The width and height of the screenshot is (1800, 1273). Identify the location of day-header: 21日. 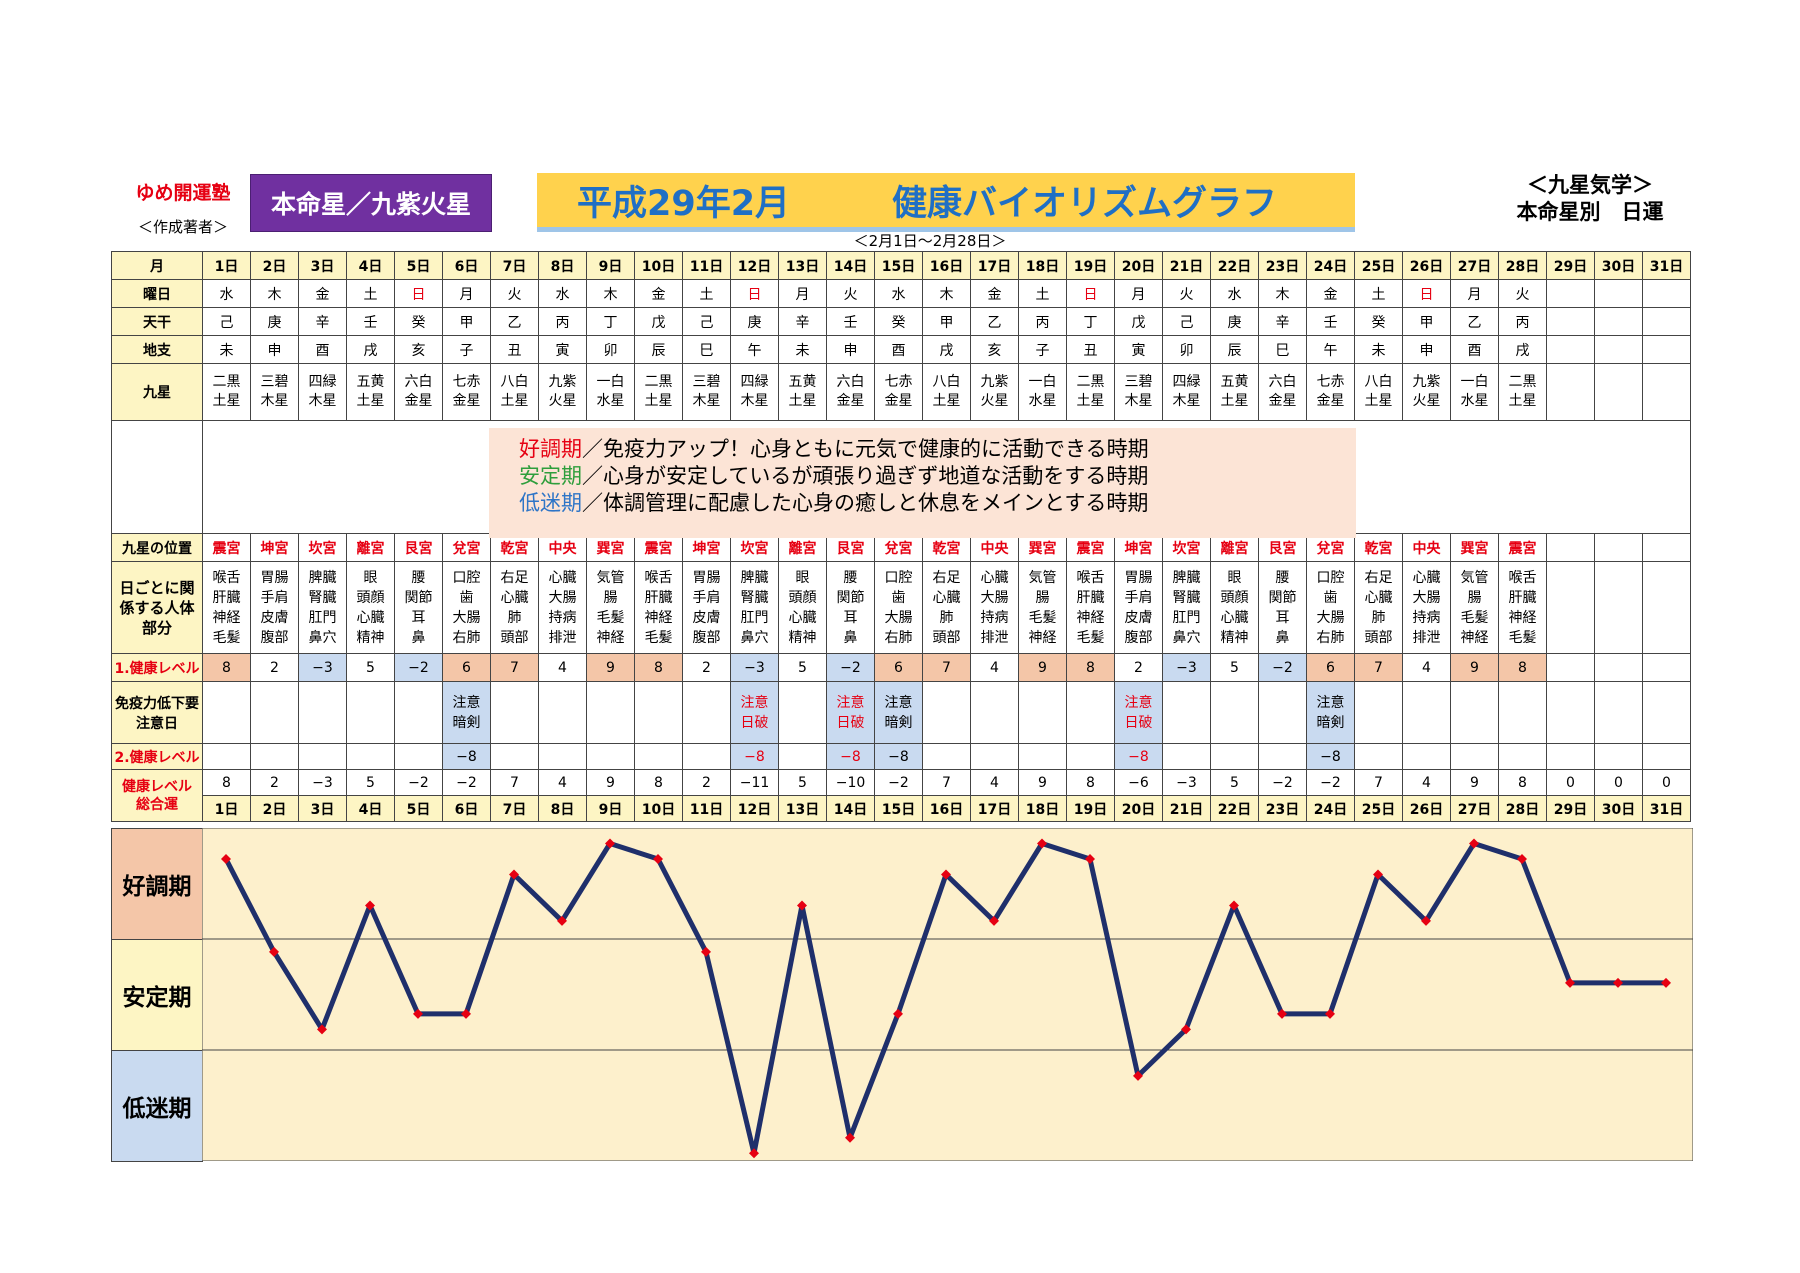
(1186, 265).